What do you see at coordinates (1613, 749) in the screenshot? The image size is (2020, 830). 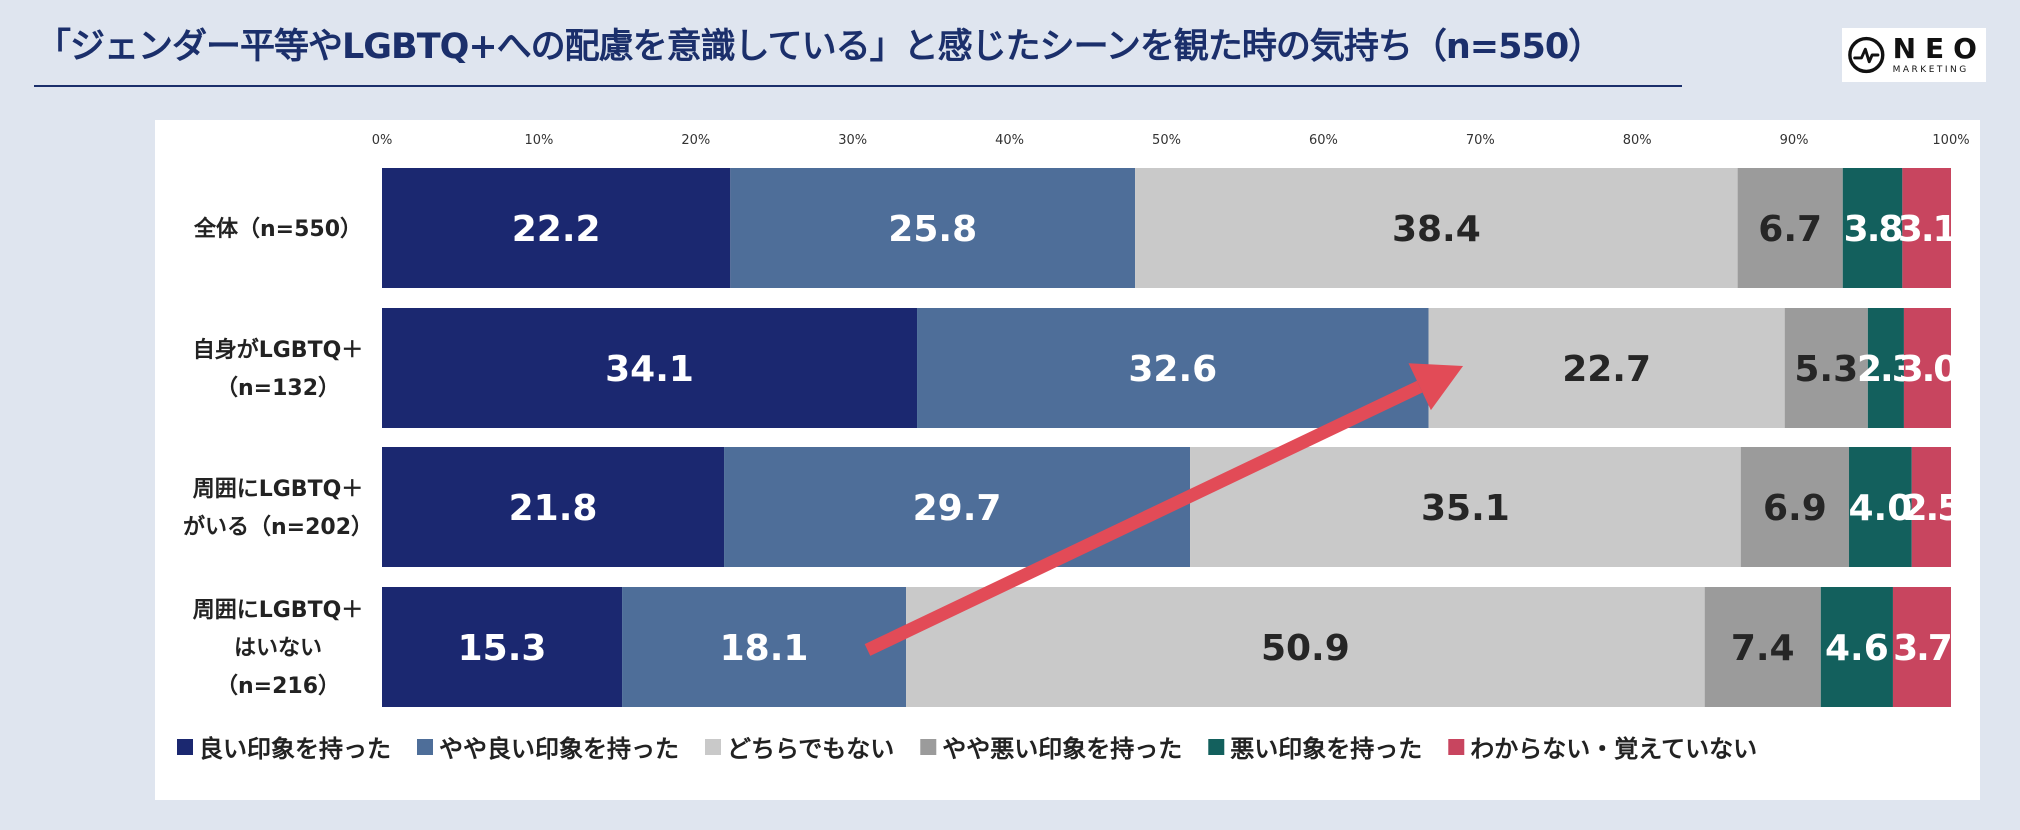 I see `legend-label: わからない・覚えていない` at bounding box center [1613, 749].